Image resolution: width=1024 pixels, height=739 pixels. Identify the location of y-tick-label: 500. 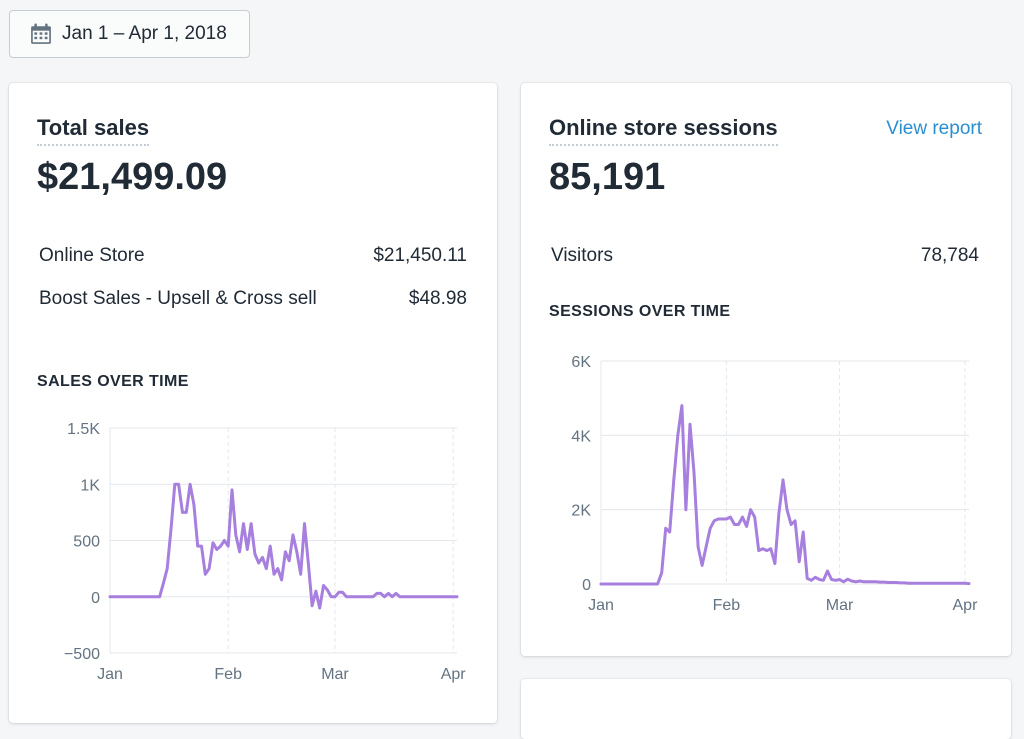
(86, 542).